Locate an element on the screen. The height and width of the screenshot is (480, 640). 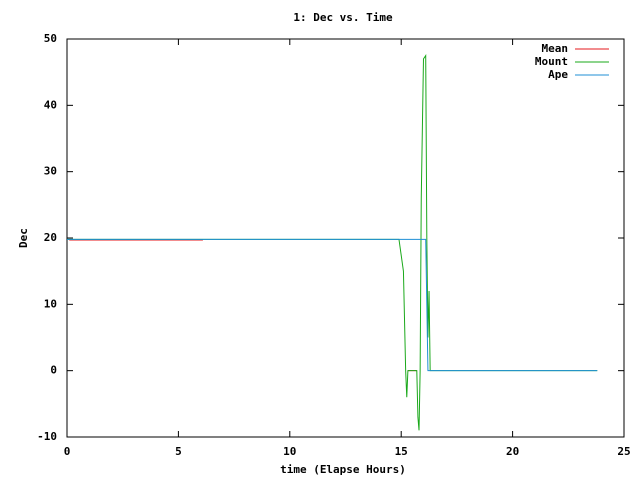
y-tick-label: 20 is located at coordinates (50, 237).